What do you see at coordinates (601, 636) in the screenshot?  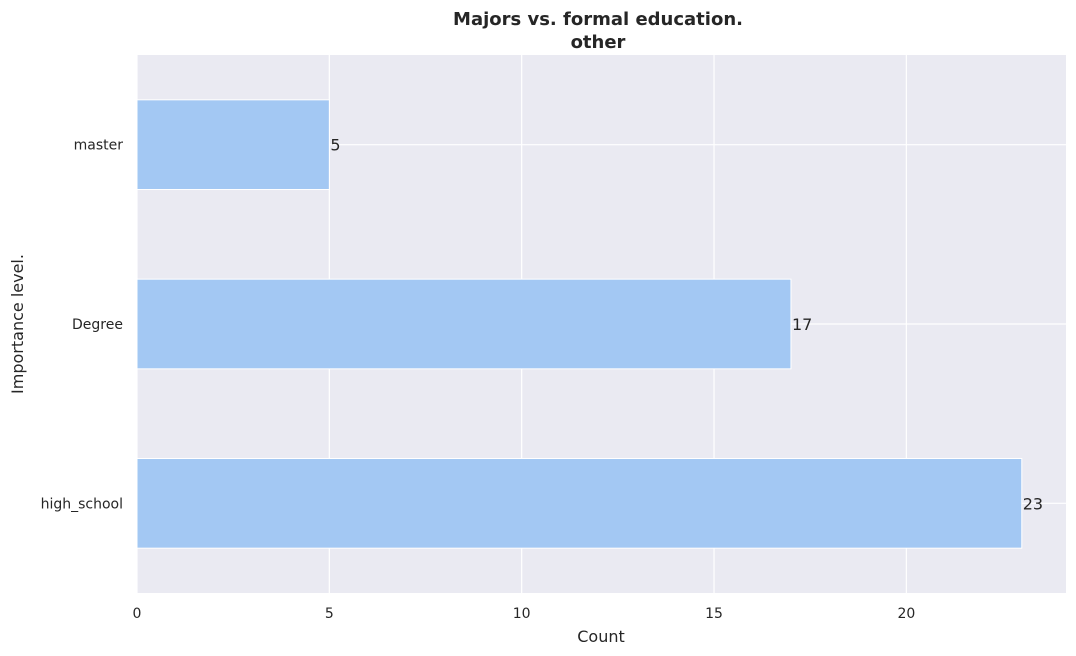 I see `x-axis-label: Count` at bounding box center [601, 636].